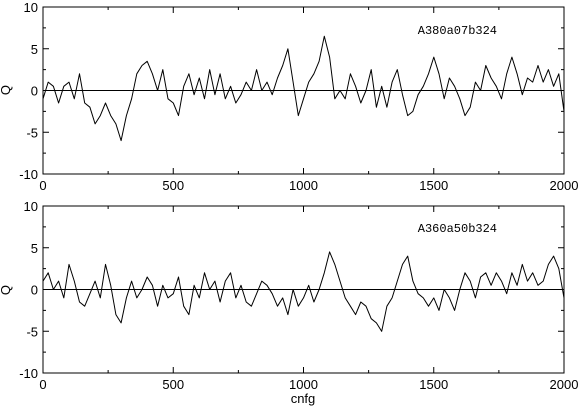 This screenshot has width=581, height=410. What do you see at coordinates (6, 90) in the screenshot?
I see `y-axis-label-top: Q` at bounding box center [6, 90].